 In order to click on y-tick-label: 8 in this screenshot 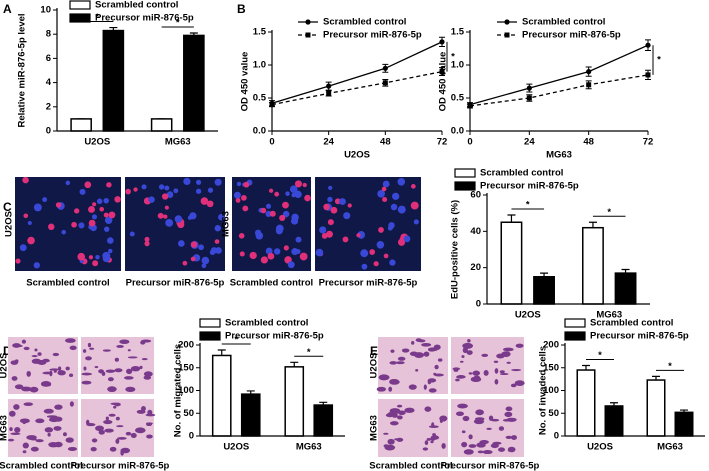, I will do `click(48, 34)`.